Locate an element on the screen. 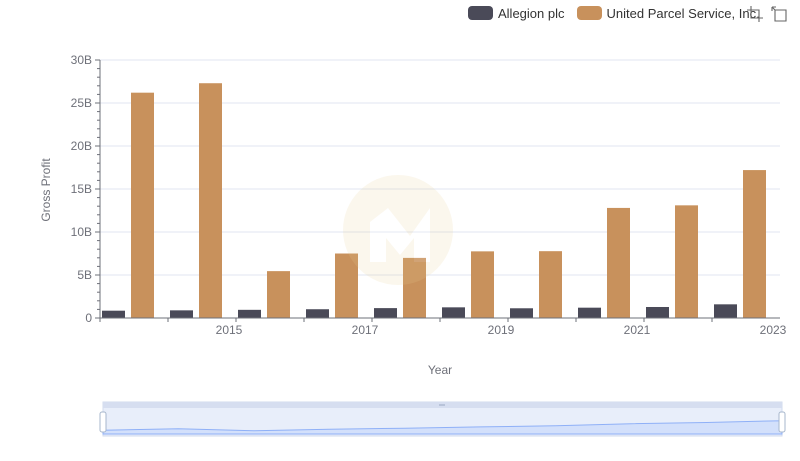 This screenshot has width=800, height=461. y-tick-label: 15B is located at coordinates (81, 189).